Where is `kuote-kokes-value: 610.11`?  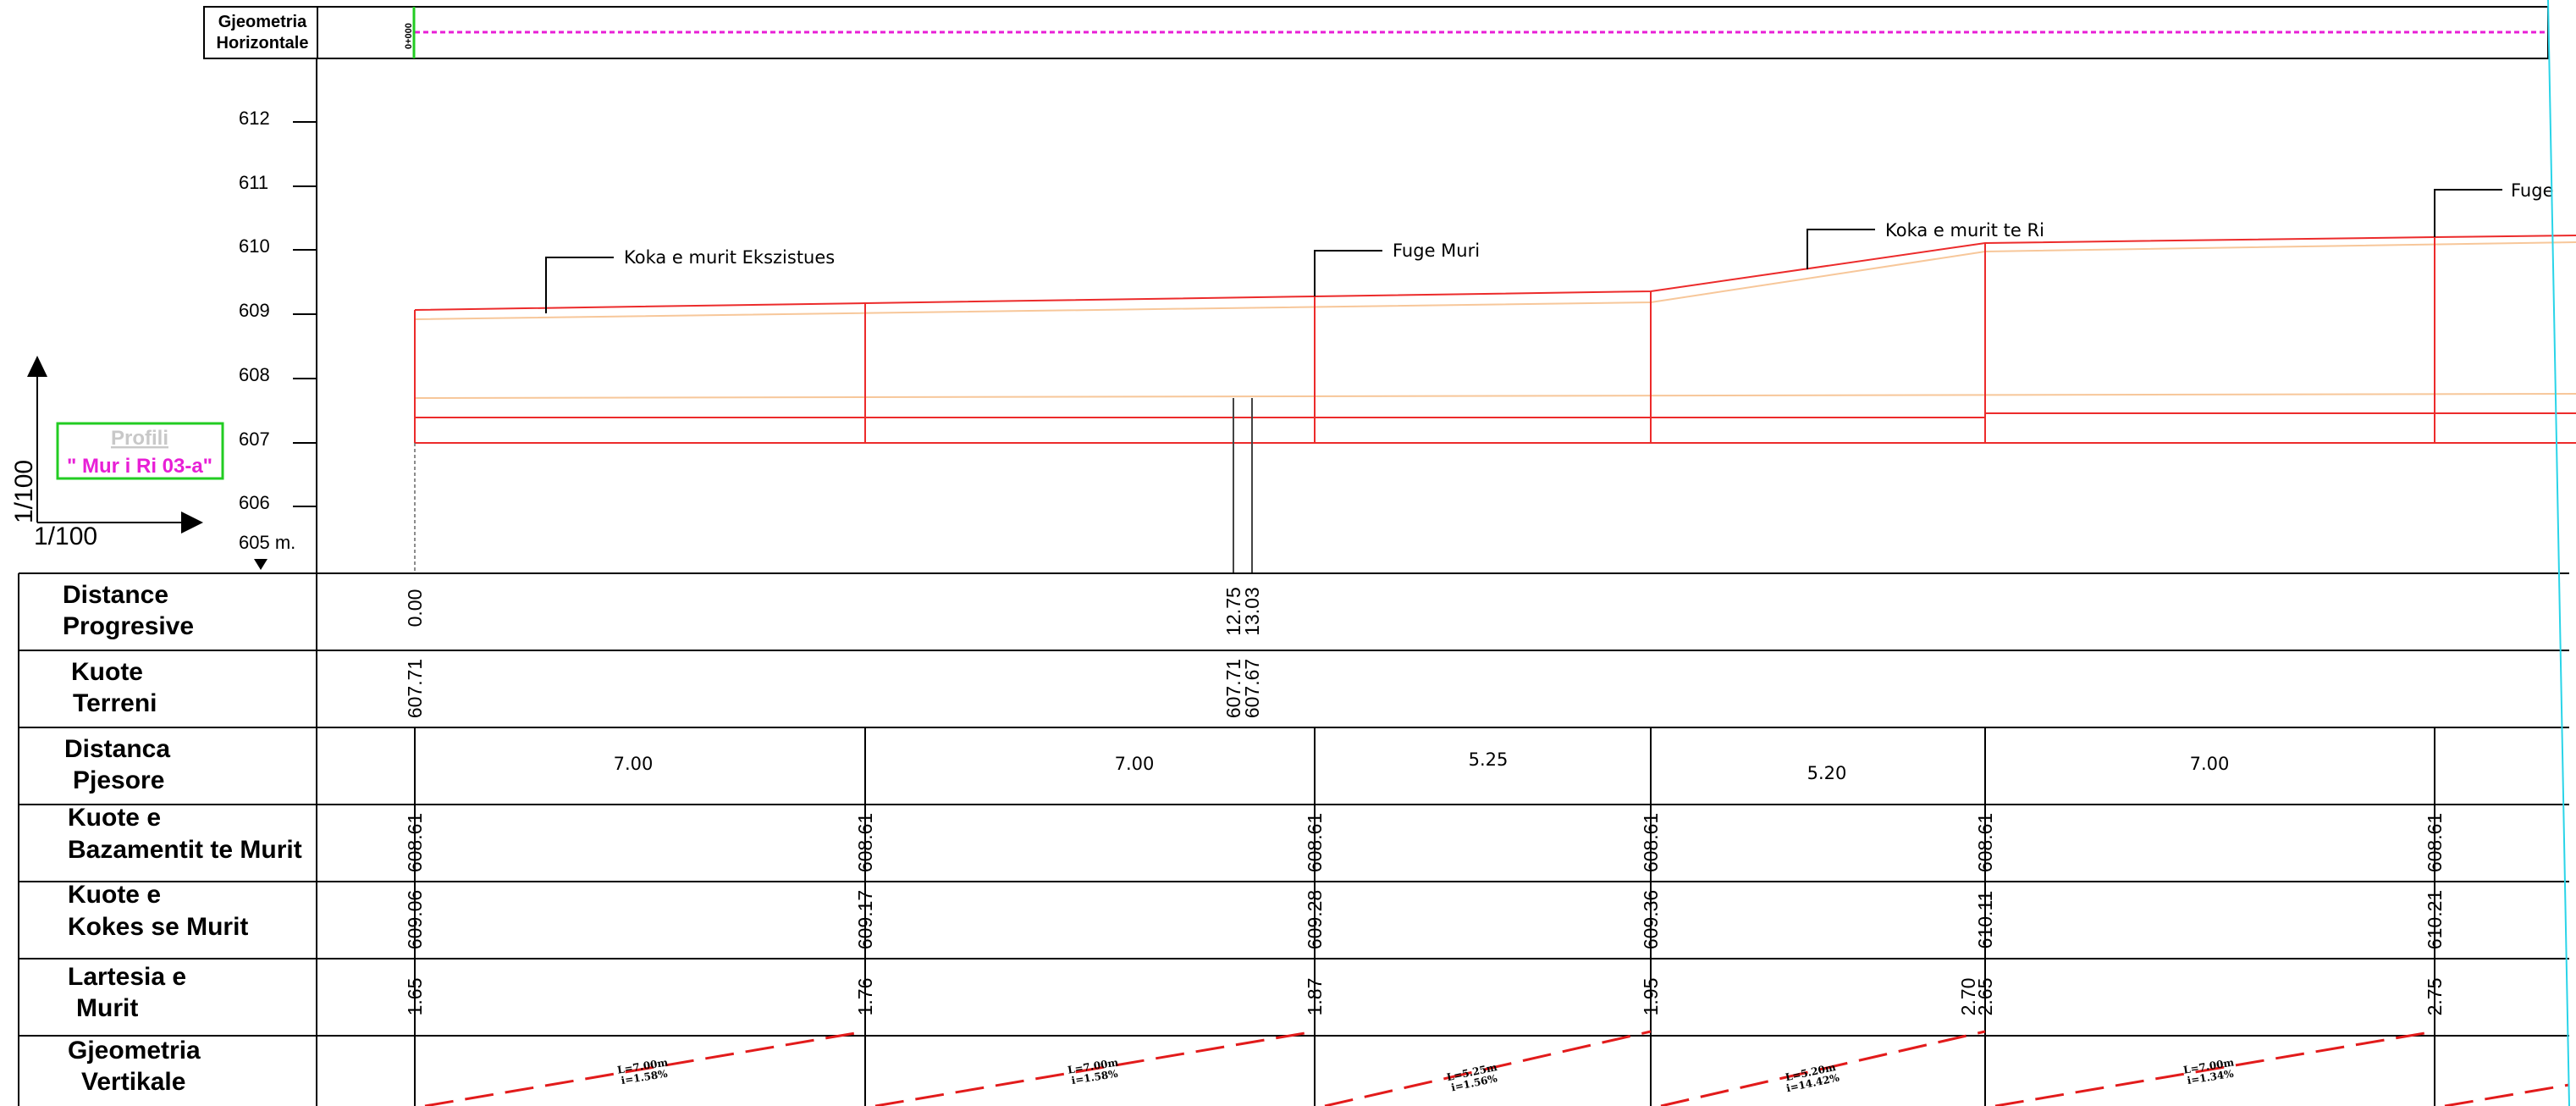
kuote-kokes-value: 610.11 is located at coordinates (1985, 920).